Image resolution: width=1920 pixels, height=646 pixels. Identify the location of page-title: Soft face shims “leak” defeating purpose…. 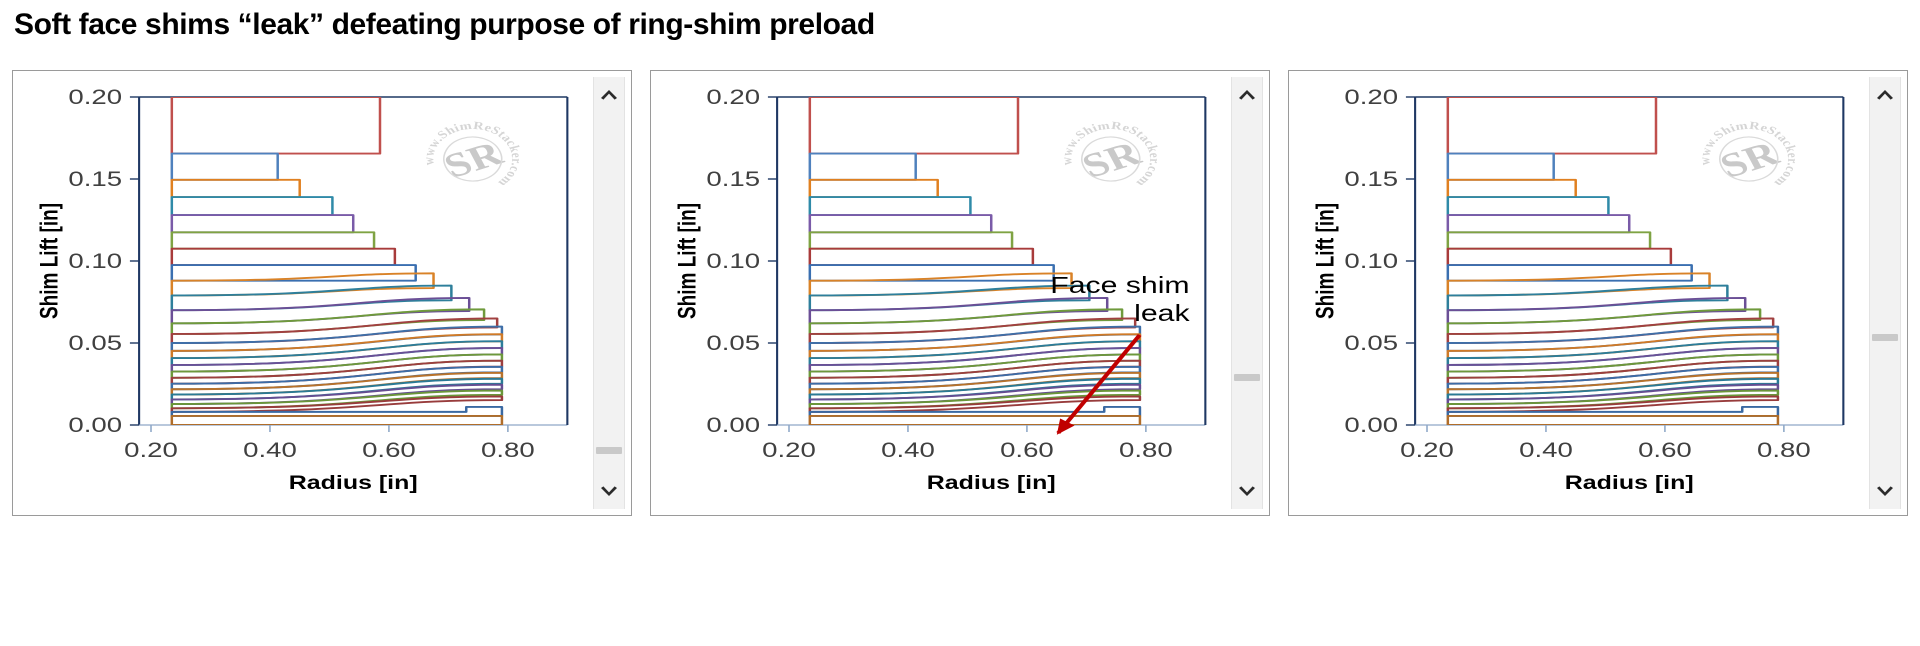
(444, 24).